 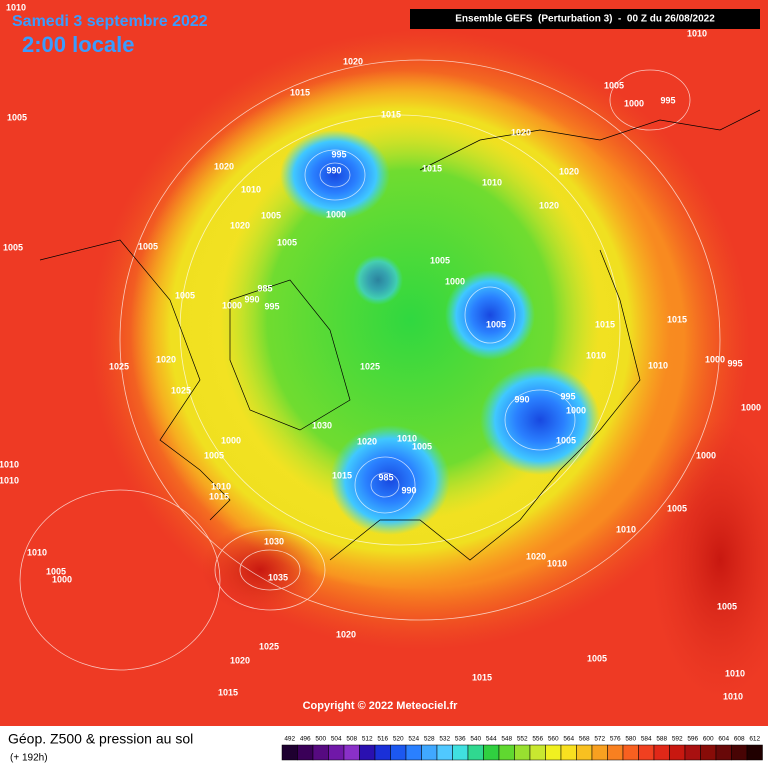 I want to click on scale-label: 612, so click(x=754, y=739).